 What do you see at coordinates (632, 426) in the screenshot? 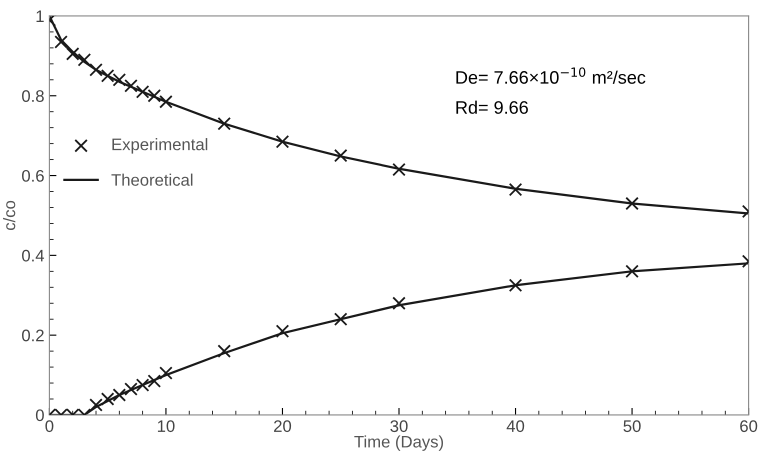
I see `x-tick-label: 50` at bounding box center [632, 426].